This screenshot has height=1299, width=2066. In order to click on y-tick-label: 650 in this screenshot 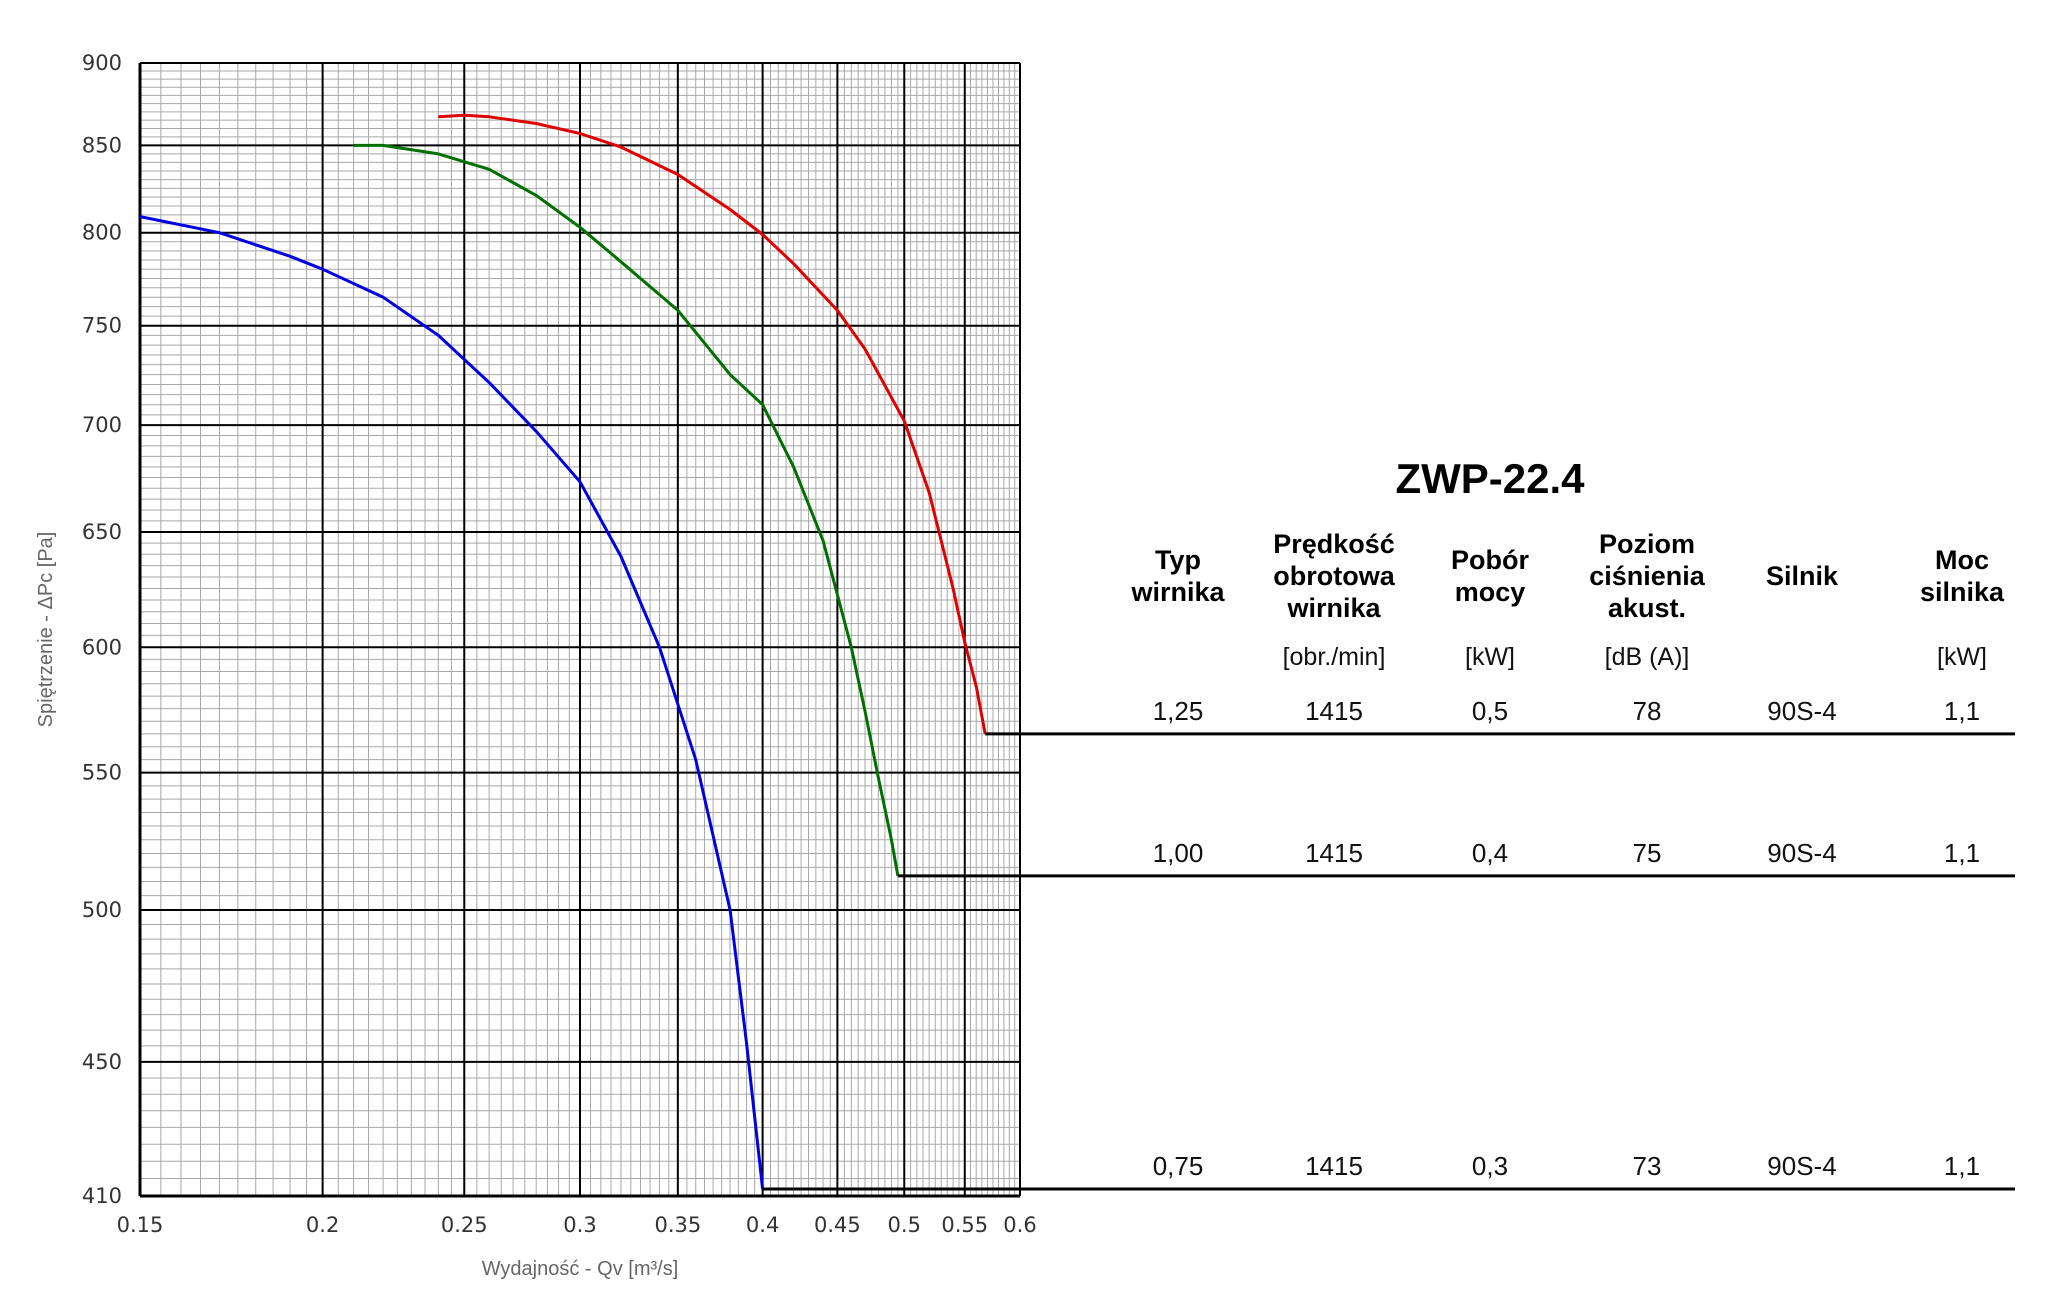, I will do `click(102, 532)`.